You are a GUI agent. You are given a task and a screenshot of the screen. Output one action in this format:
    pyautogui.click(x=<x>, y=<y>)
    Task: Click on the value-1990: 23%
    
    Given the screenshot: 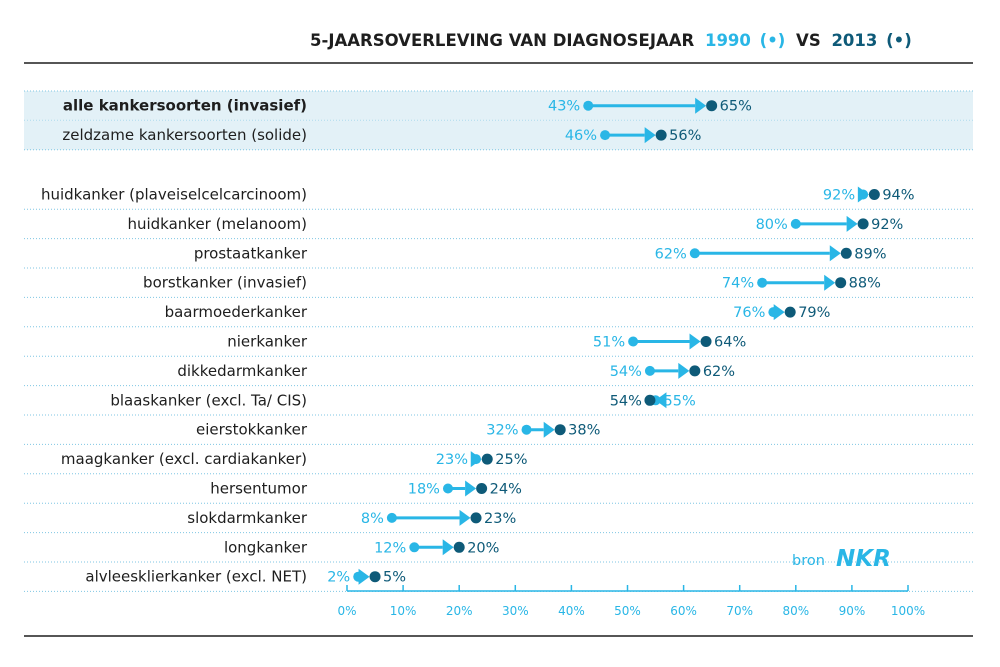 What is the action you would take?
    pyautogui.click(x=452, y=460)
    